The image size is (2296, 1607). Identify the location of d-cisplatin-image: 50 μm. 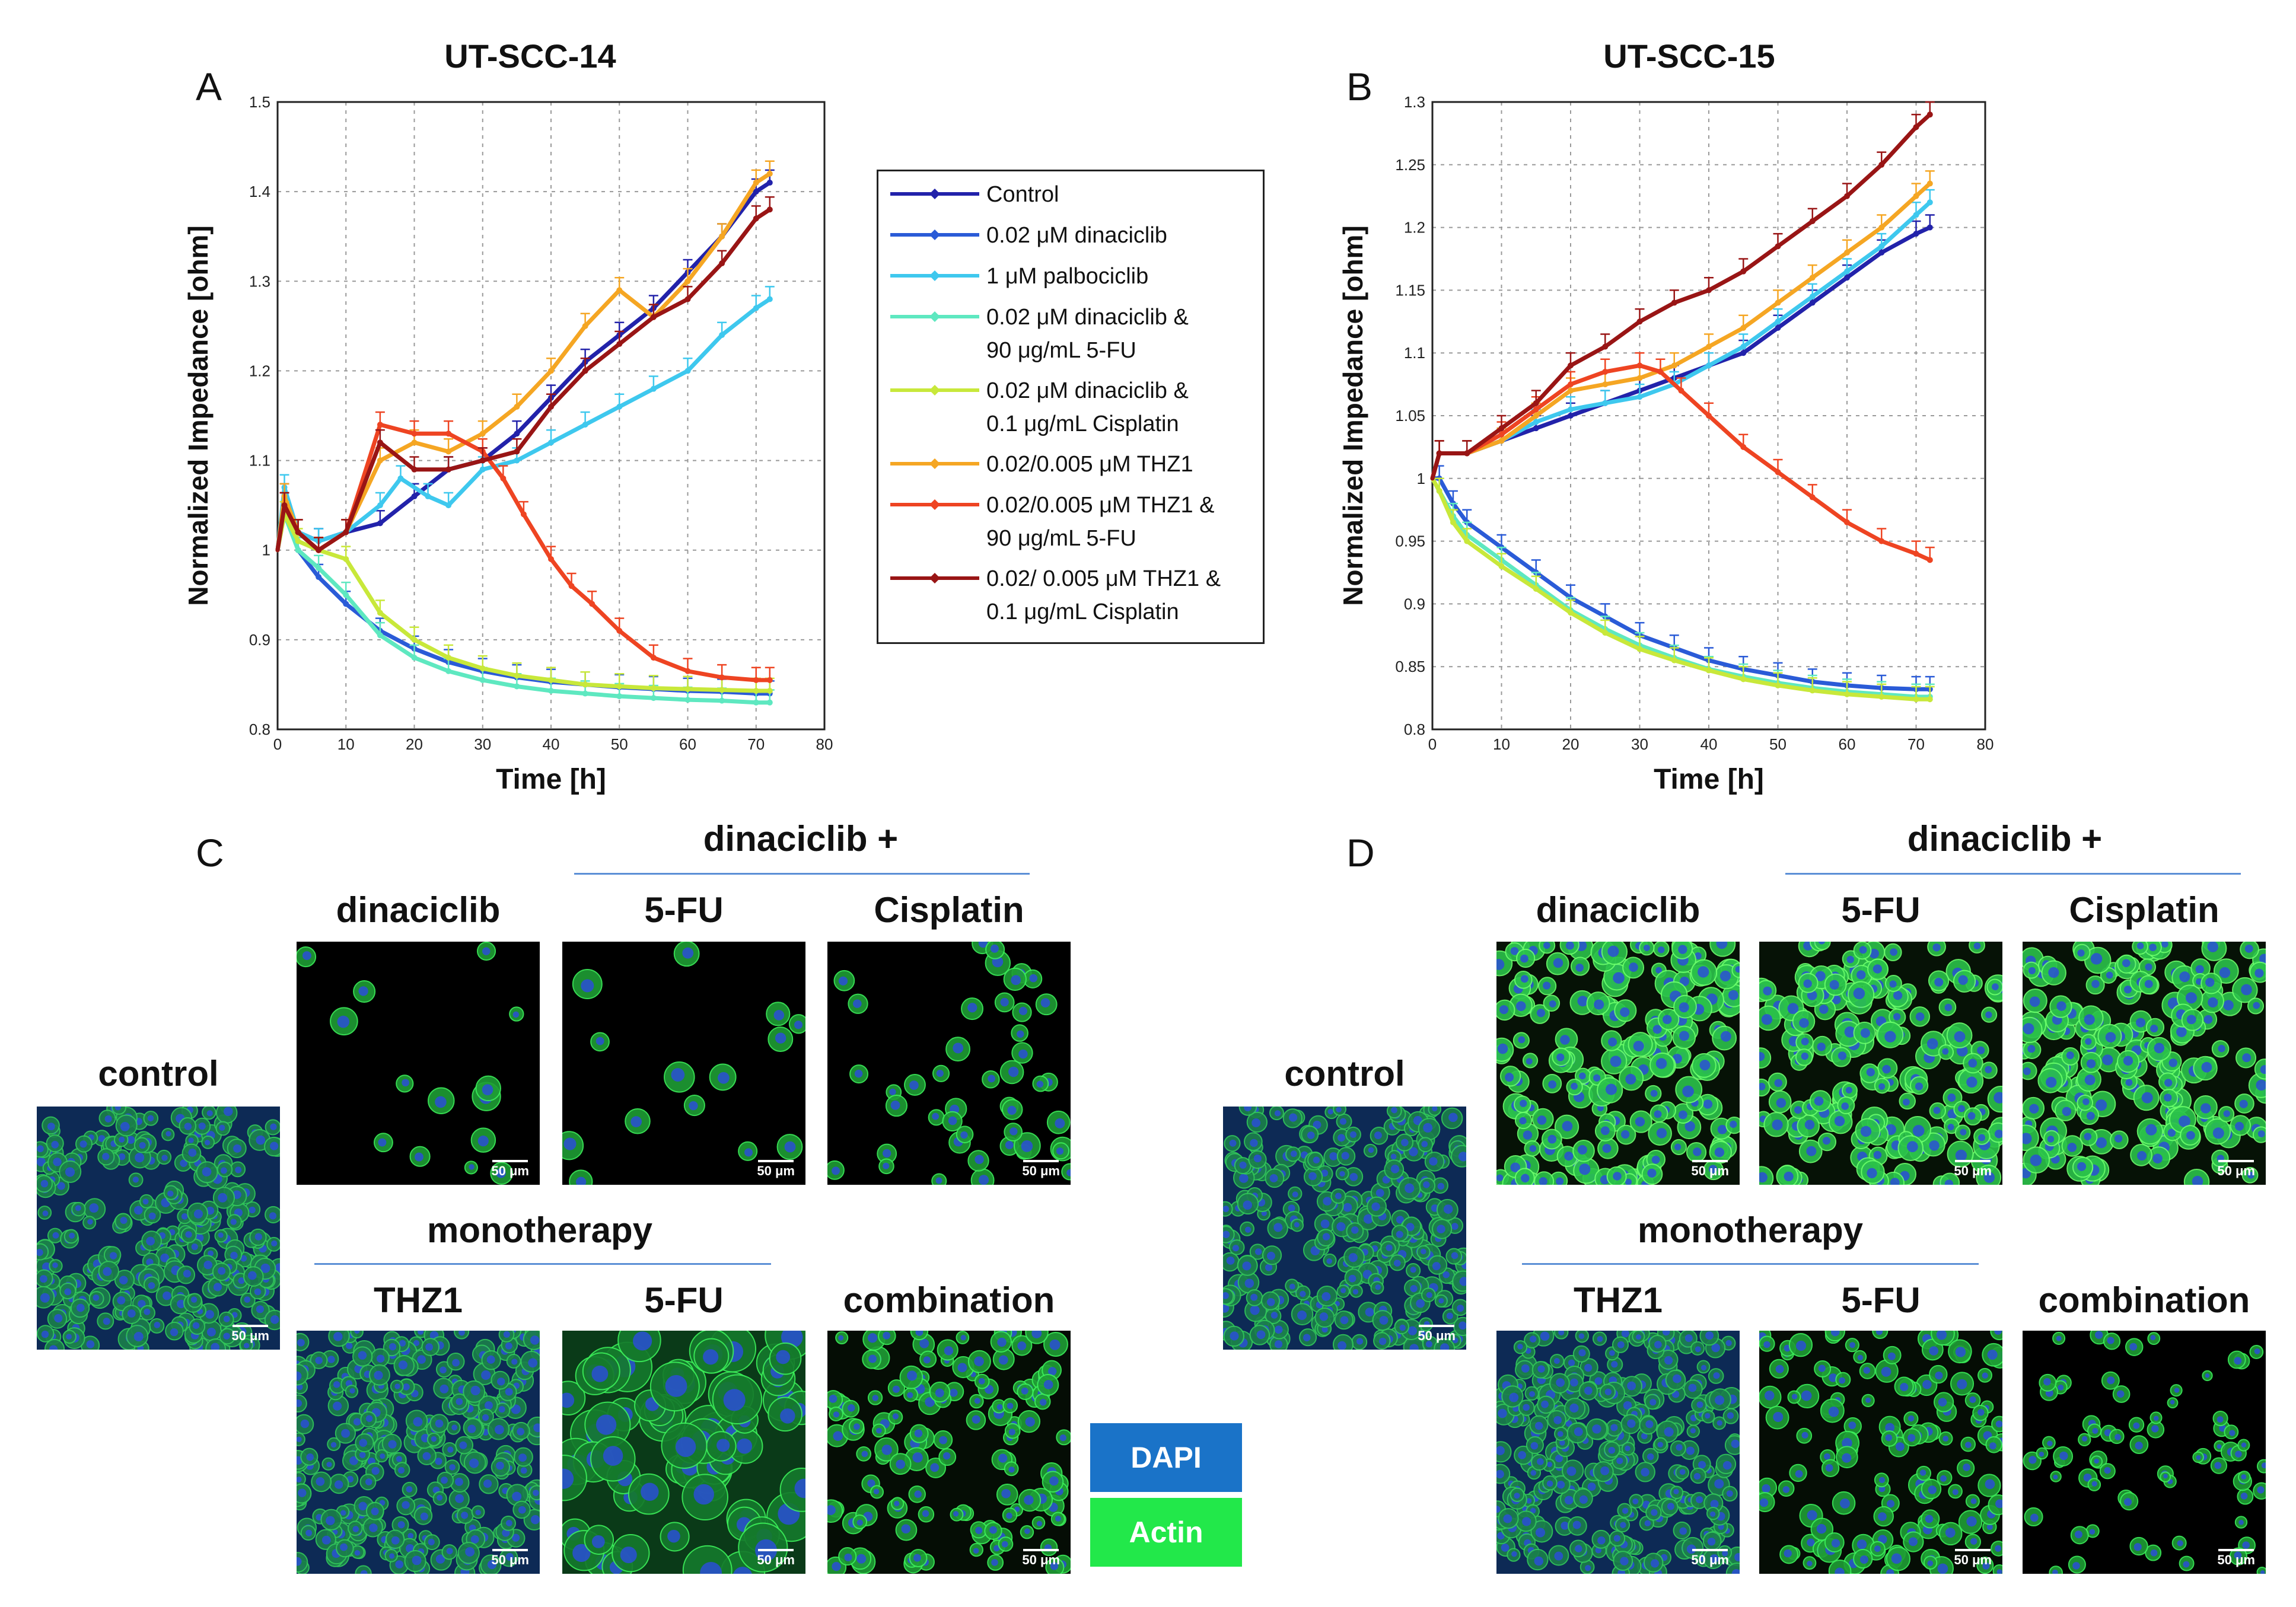
(2144, 1063).